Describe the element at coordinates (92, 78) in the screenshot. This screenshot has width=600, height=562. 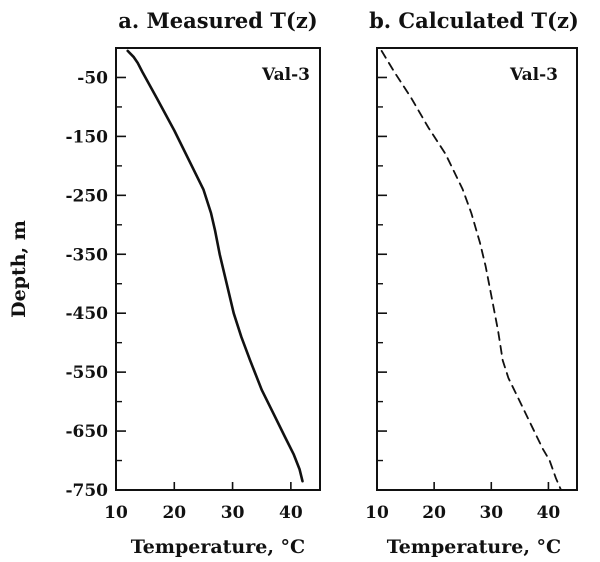
I see `y-tick-label: -50` at that location.